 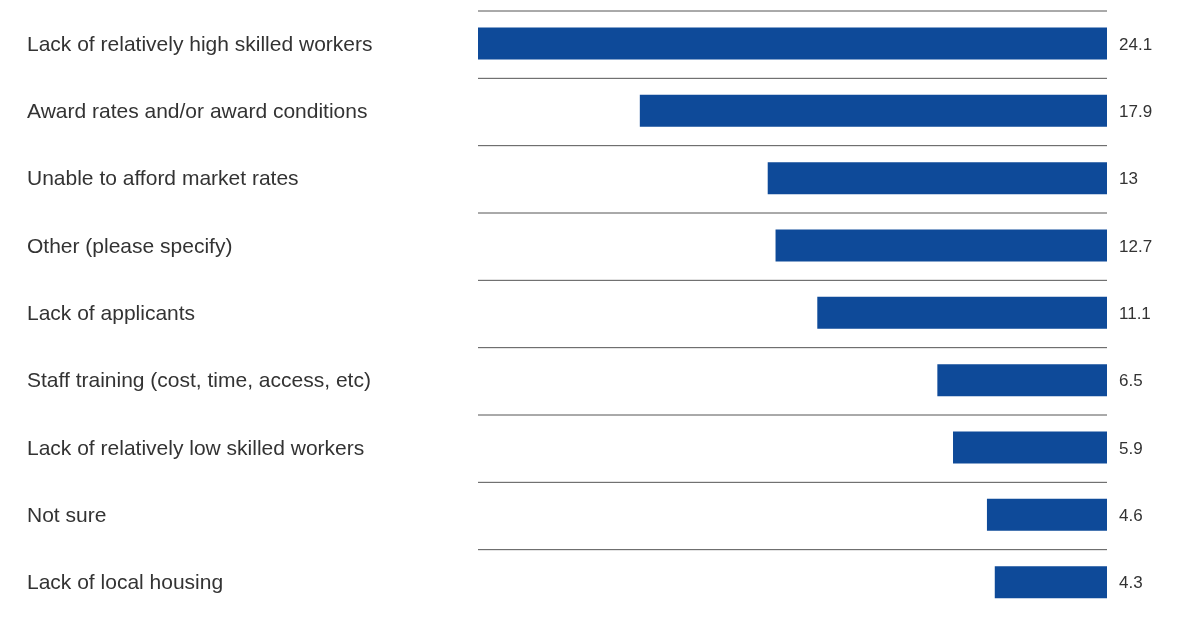 What do you see at coordinates (111, 312) in the screenshot?
I see `y-tick-label: Lack of applicants` at bounding box center [111, 312].